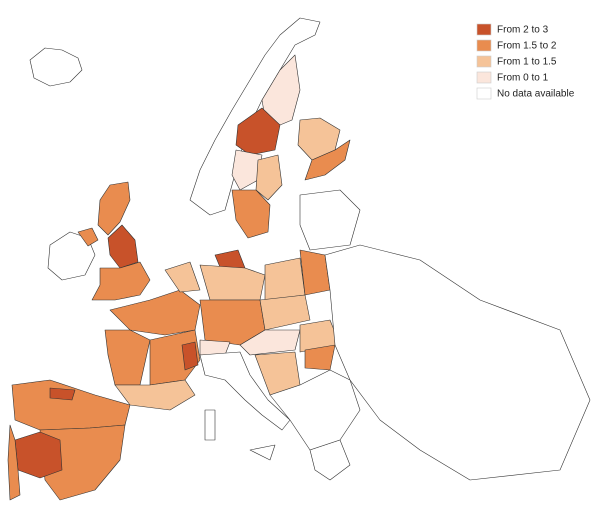  What do you see at coordinates (327, 160) in the screenshot?
I see `finland-s` at bounding box center [327, 160].